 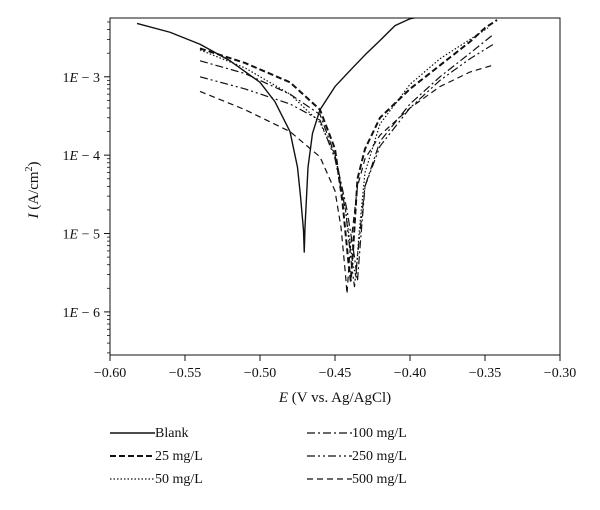 What do you see at coordinates (179, 479) in the screenshot?
I see `legend-label: 50 mg/L` at bounding box center [179, 479].